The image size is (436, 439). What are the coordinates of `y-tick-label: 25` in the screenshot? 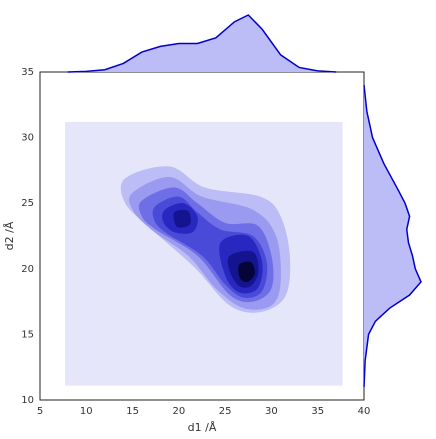 It's located at (27, 203).